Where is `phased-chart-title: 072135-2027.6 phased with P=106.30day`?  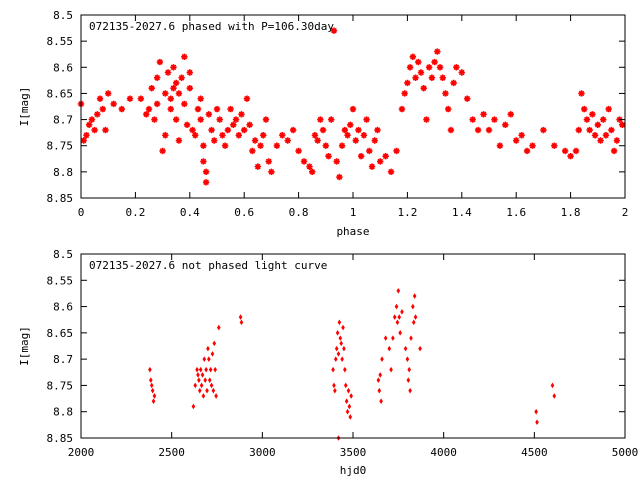
phased-chart-title: 072135-2027.6 phased with P=106.30day is located at coordinates (211, 26).